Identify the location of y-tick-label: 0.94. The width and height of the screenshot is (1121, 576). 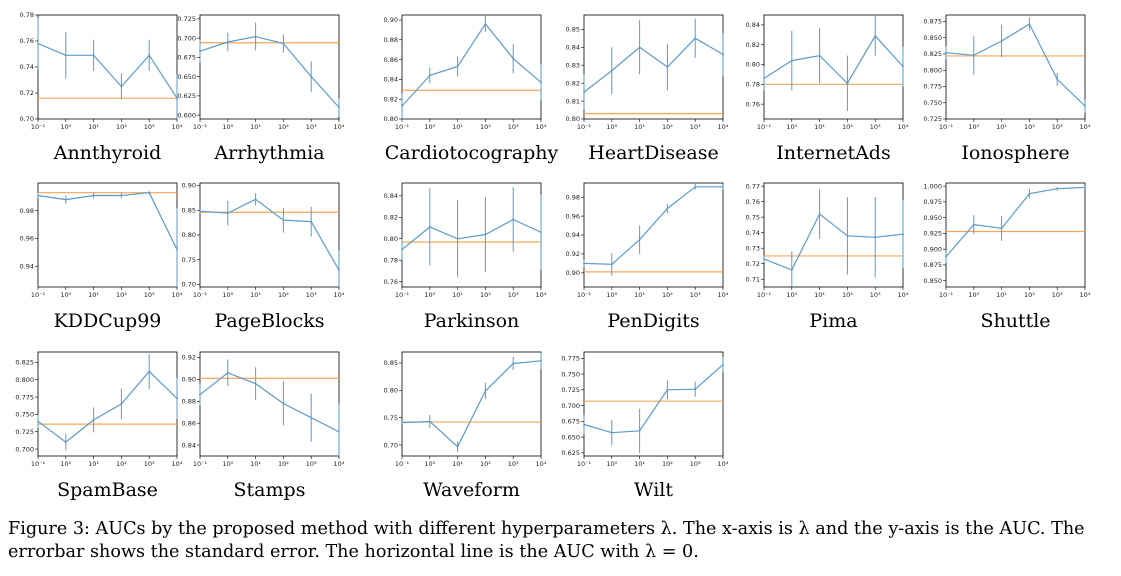
(27, 266).